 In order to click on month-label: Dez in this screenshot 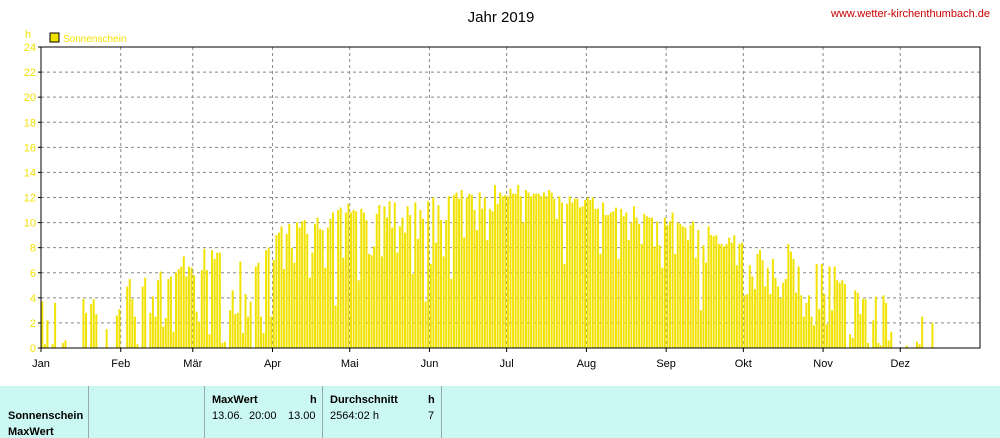, I will do `click(900, 364)`.